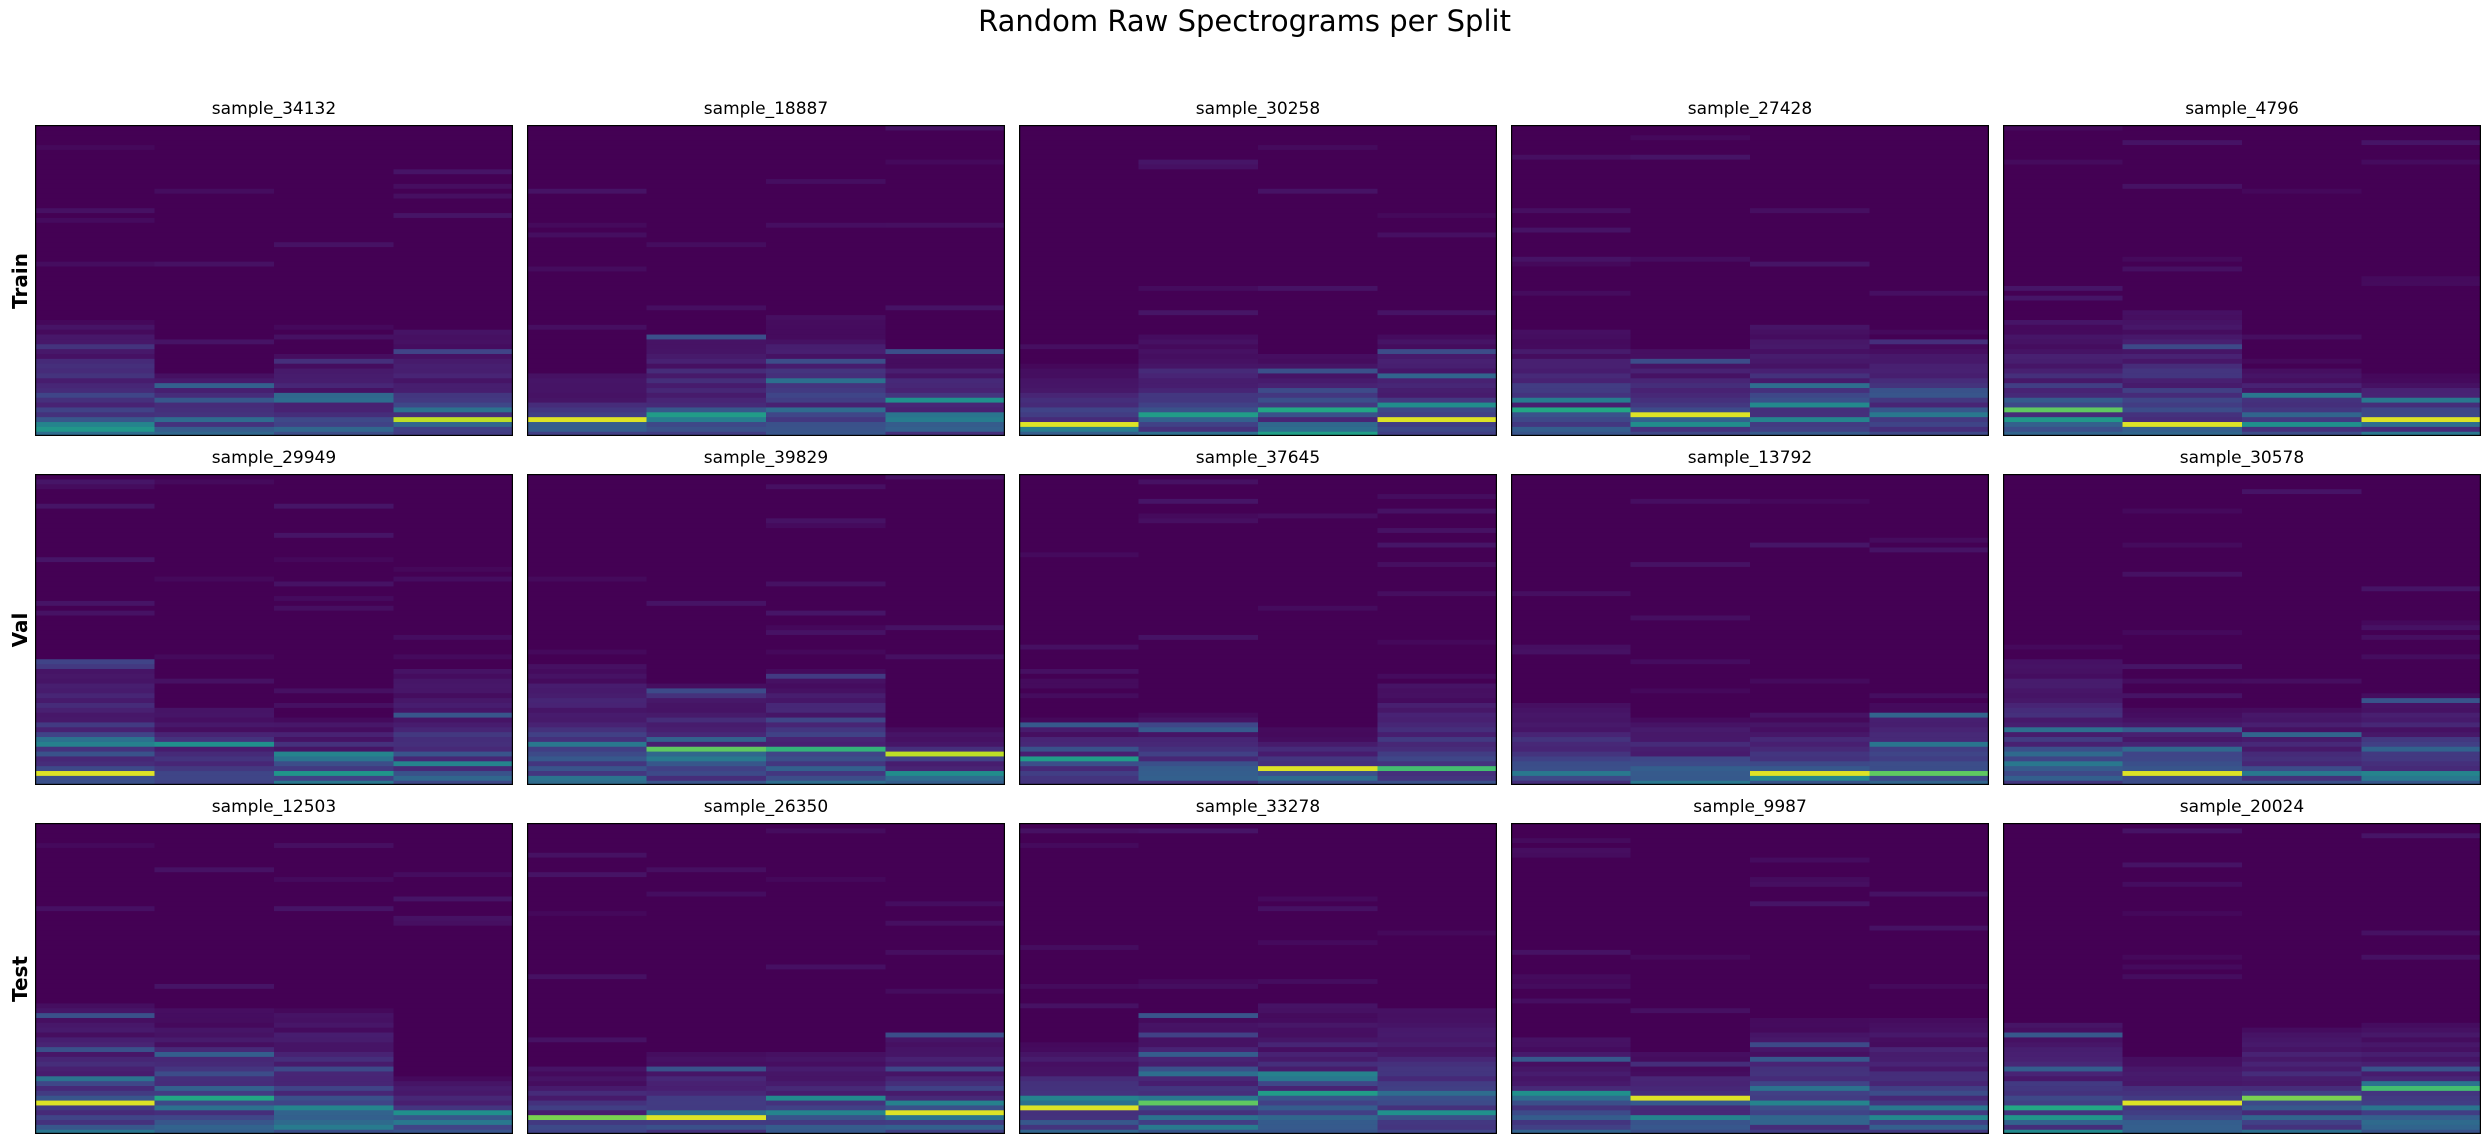  Describe the element at coordinates (274, 965) in the screenshot. I see `spectrogram-panel: sample_12503` at that location.